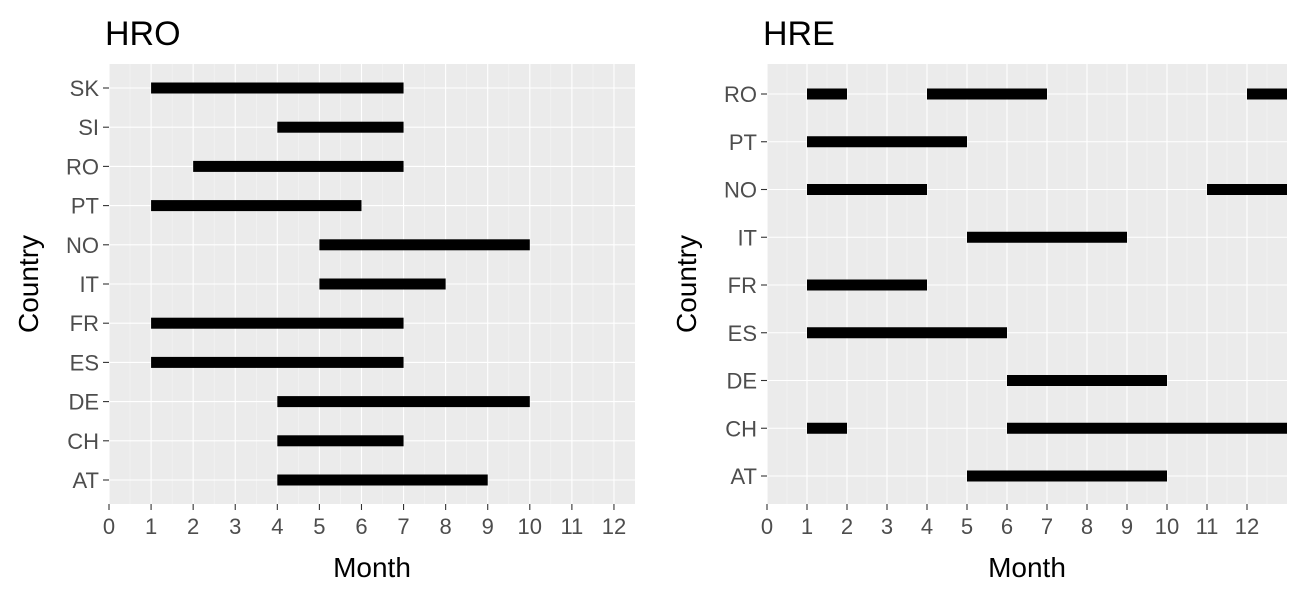 This screenshot has width=1303, height=594. What do you see at coordinates (88, 127) in the screenshot?
I see `y-tick-label: SI` at bounding box center [88, 127].